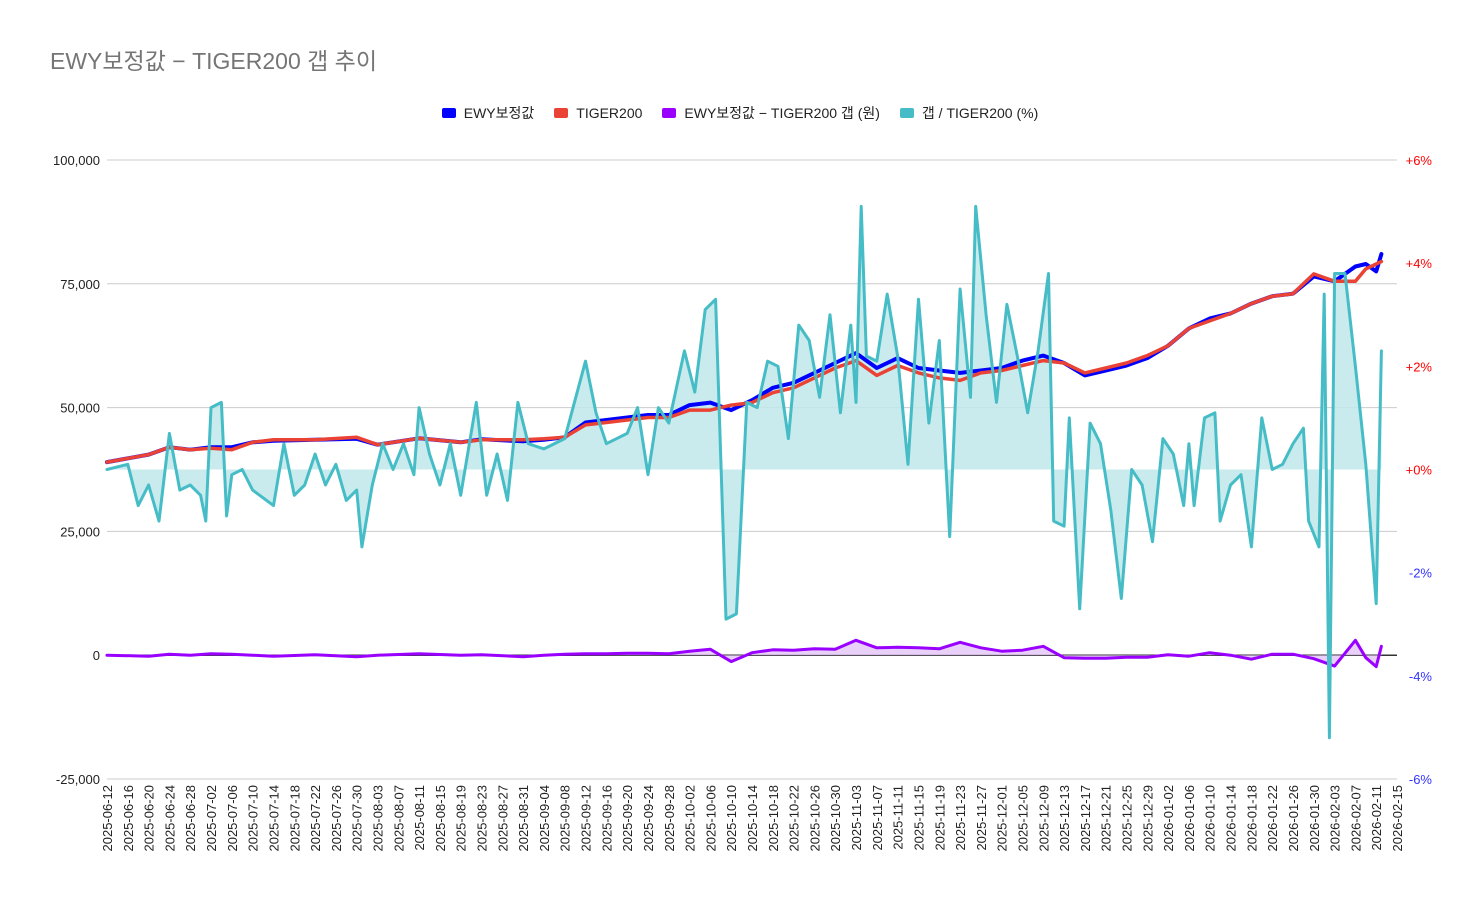  What do you see at coordinates (1106, 818) in the screenshot?
I see `x-tick-label: 2025-12-21` at bounding box center [1106, 818].